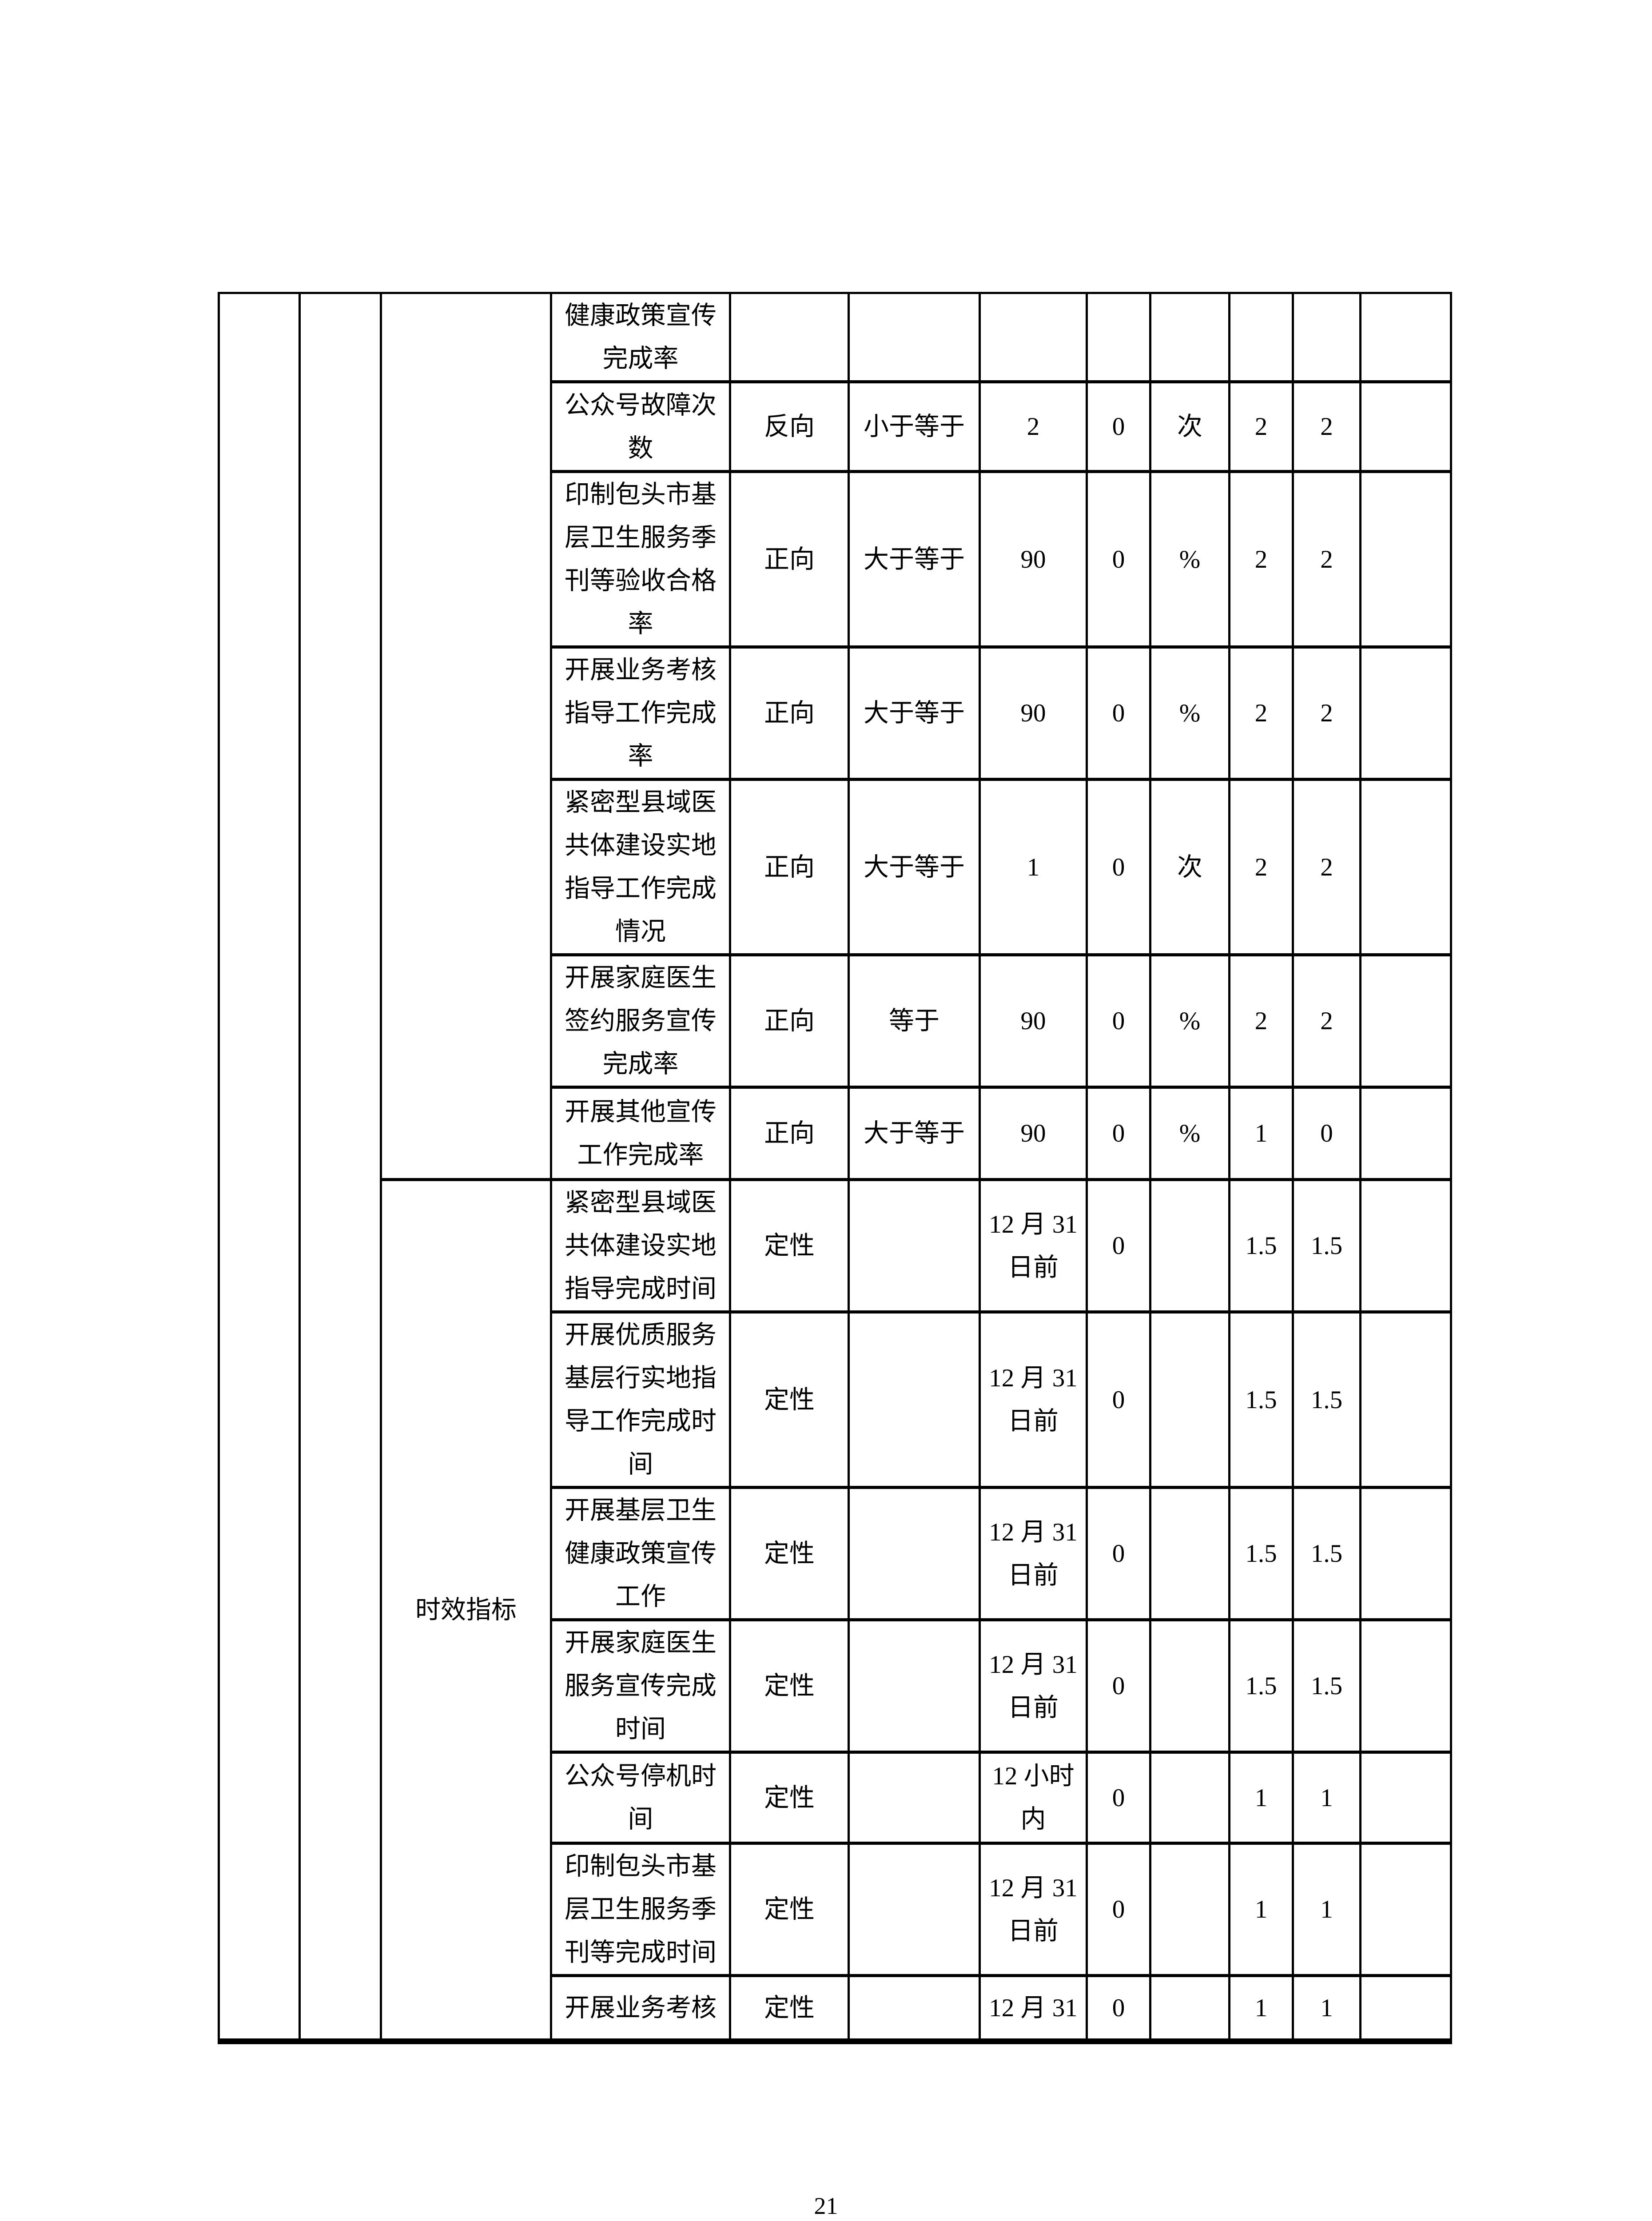 The width and height of the screenshot is (1652, 2221). I want to click on table-row: 公众号停机时 间 定性 12 小时 内 0 1 1, so click(836, 1798).